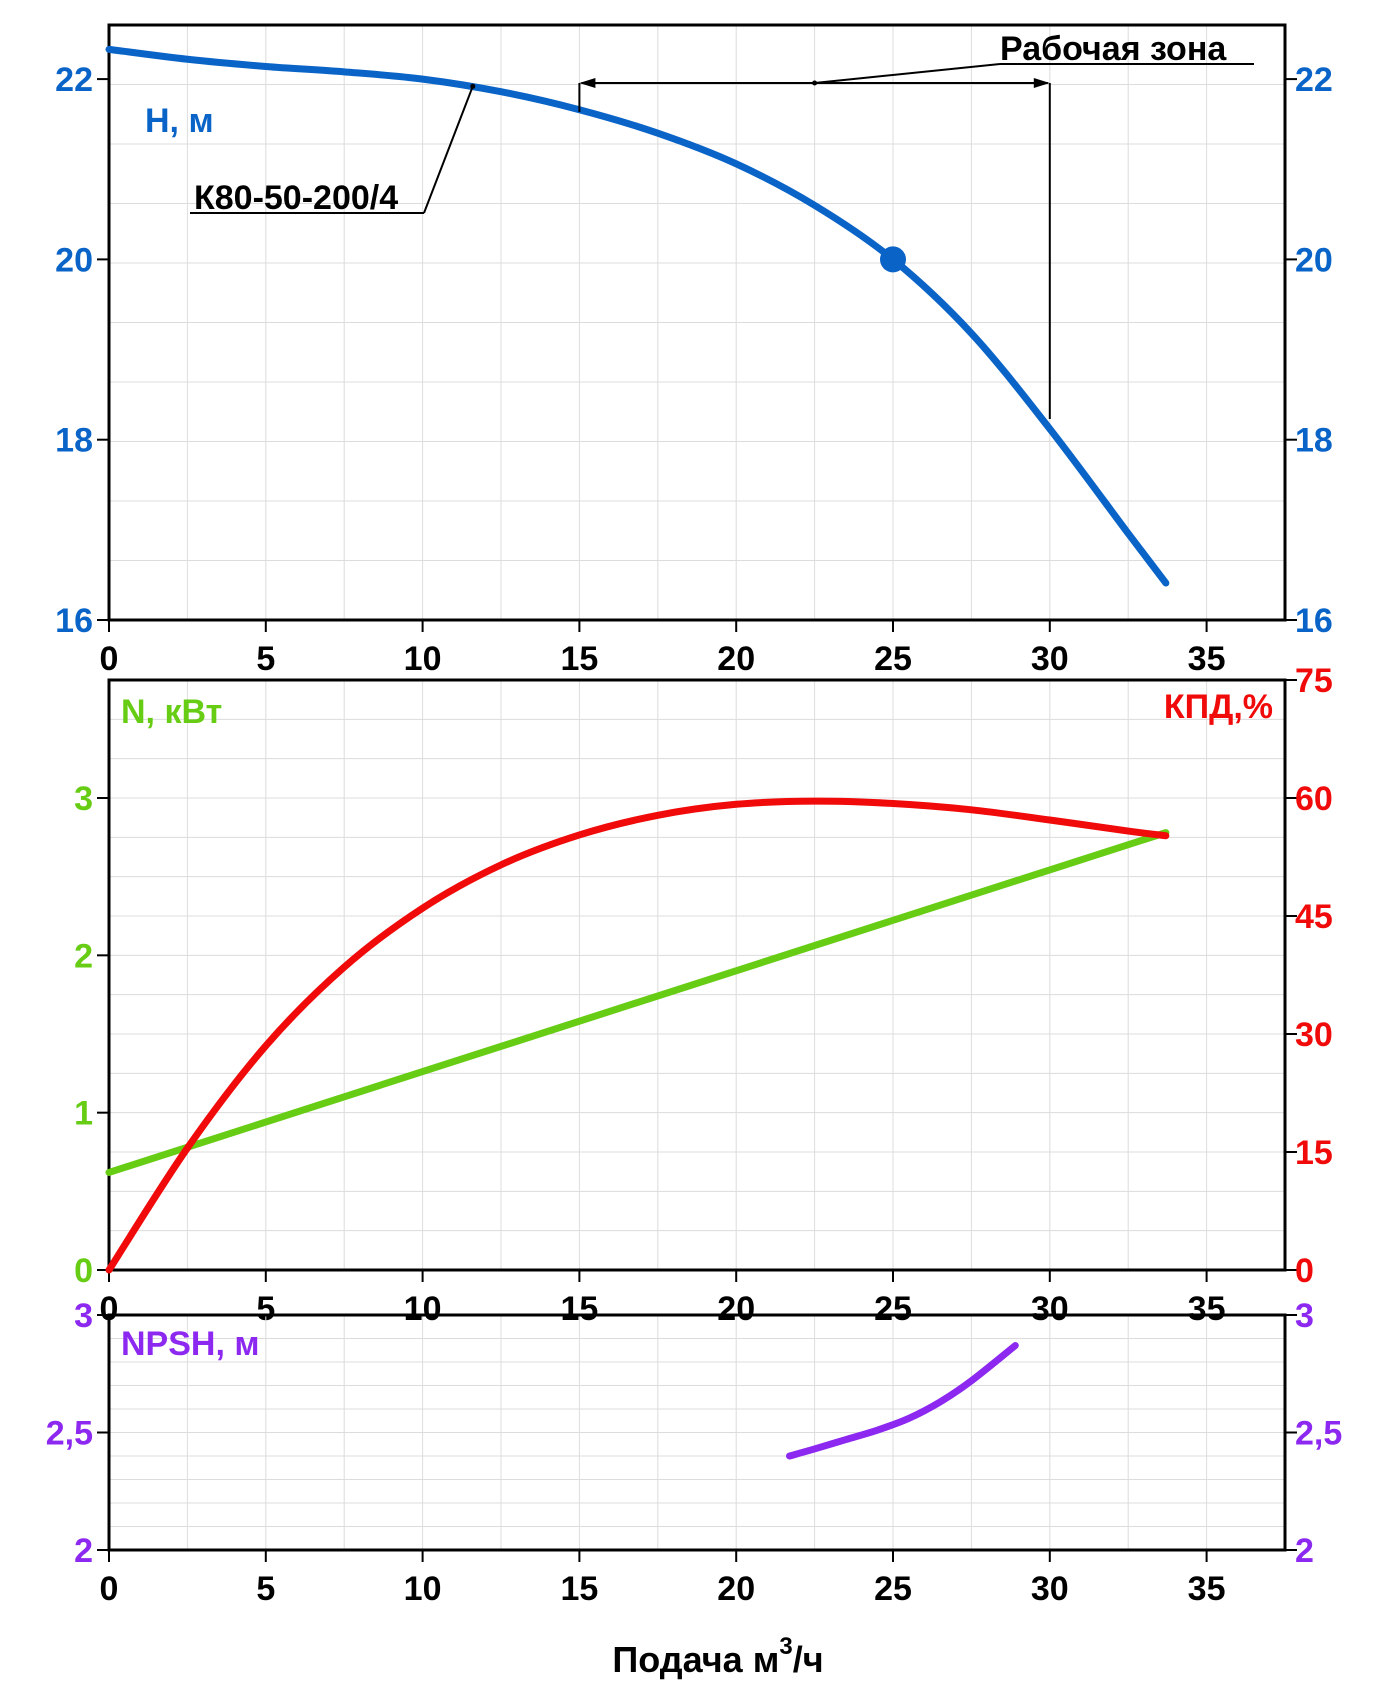 The image size is (1400, 1705). I want to click on y-tick-label-right: 0, so click(1304, 1271).